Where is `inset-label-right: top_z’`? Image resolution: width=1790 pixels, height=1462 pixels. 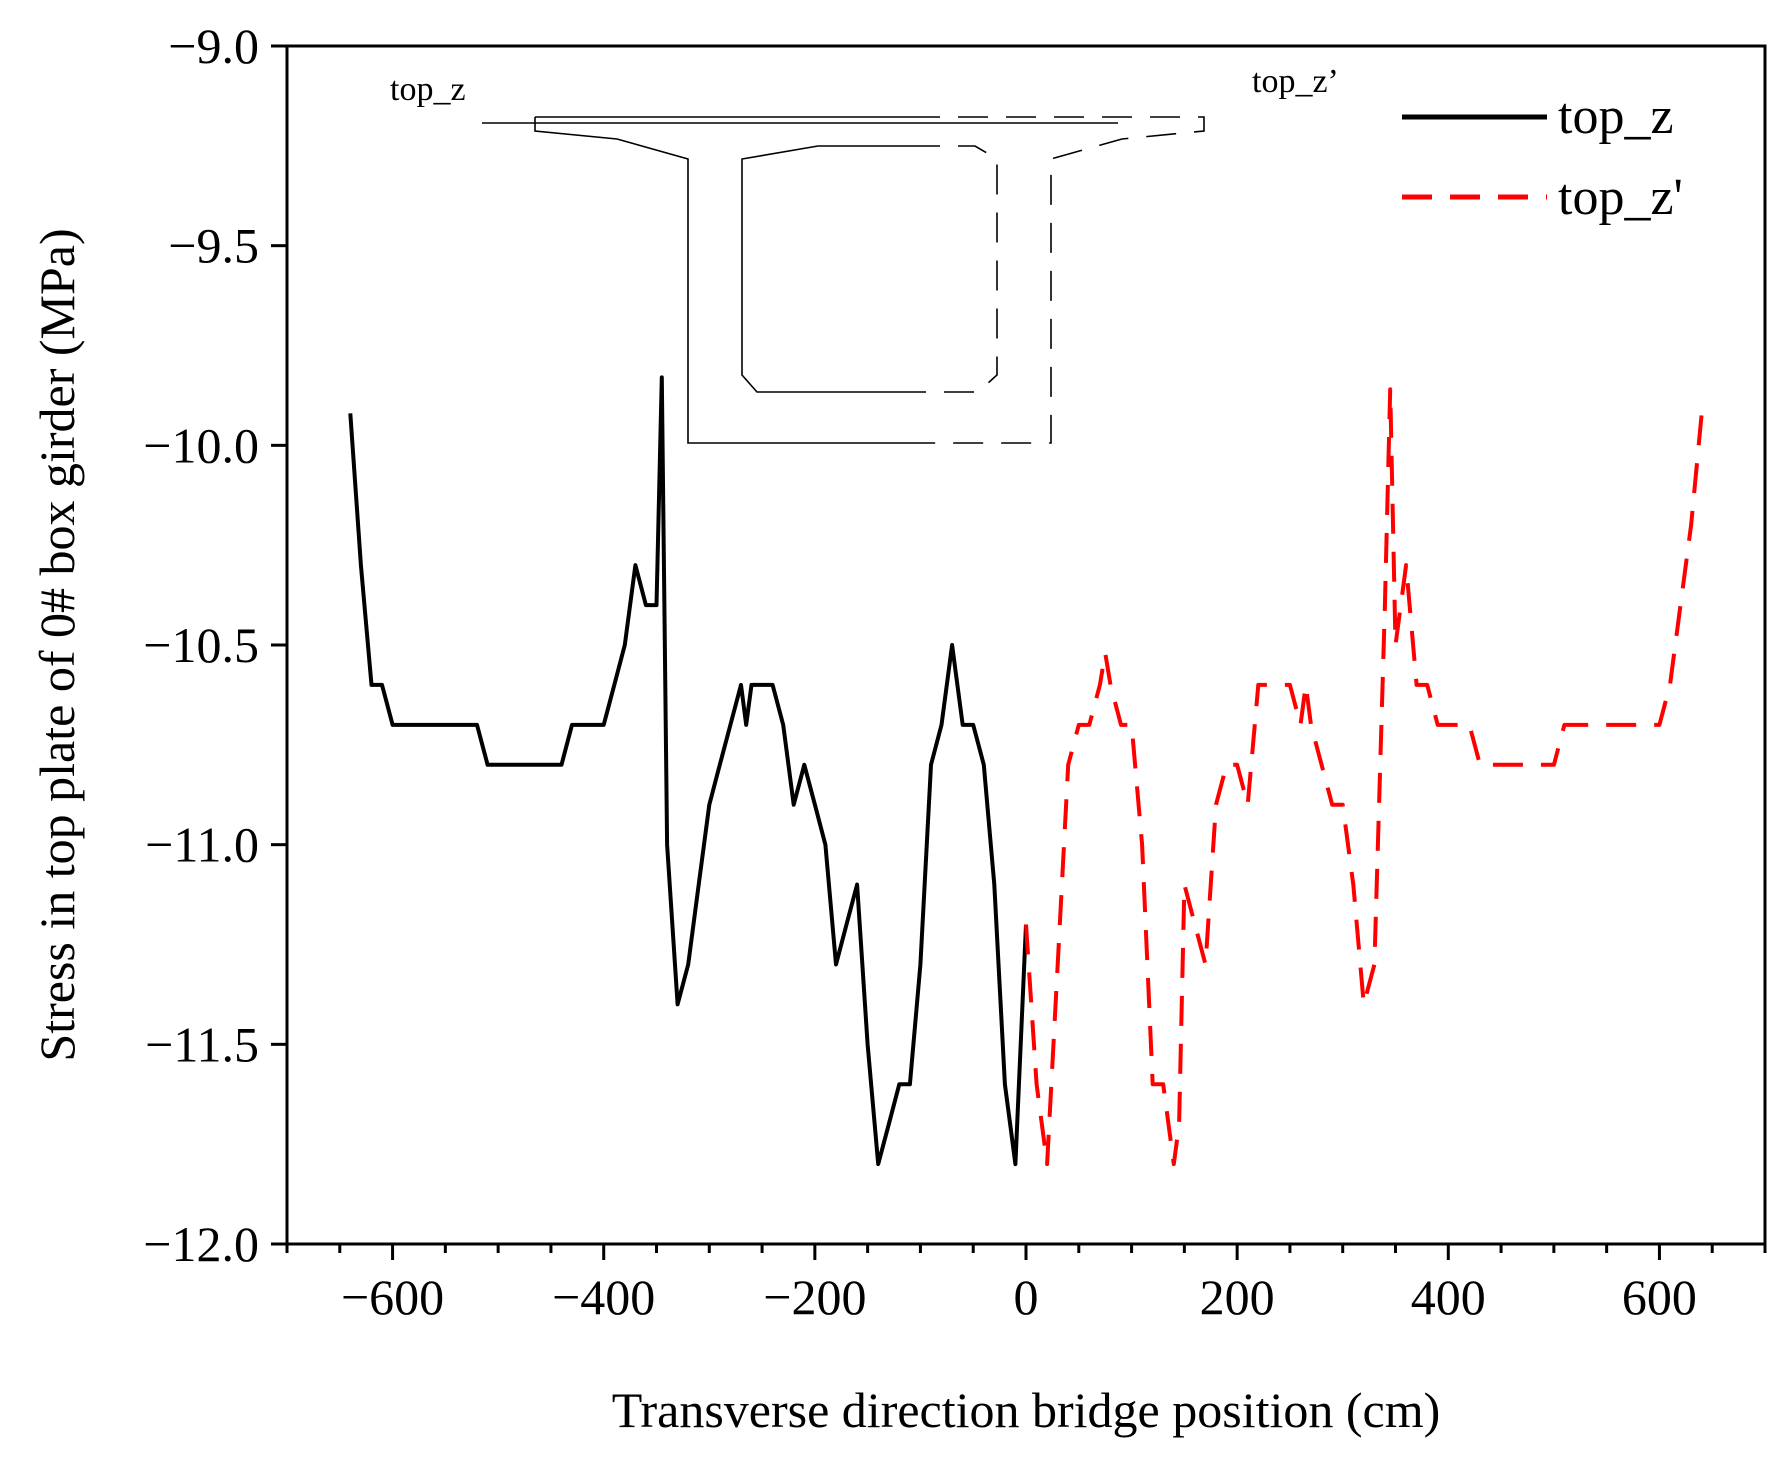
inset-label-right: top_z’ is located at coordinates (1295, 81).